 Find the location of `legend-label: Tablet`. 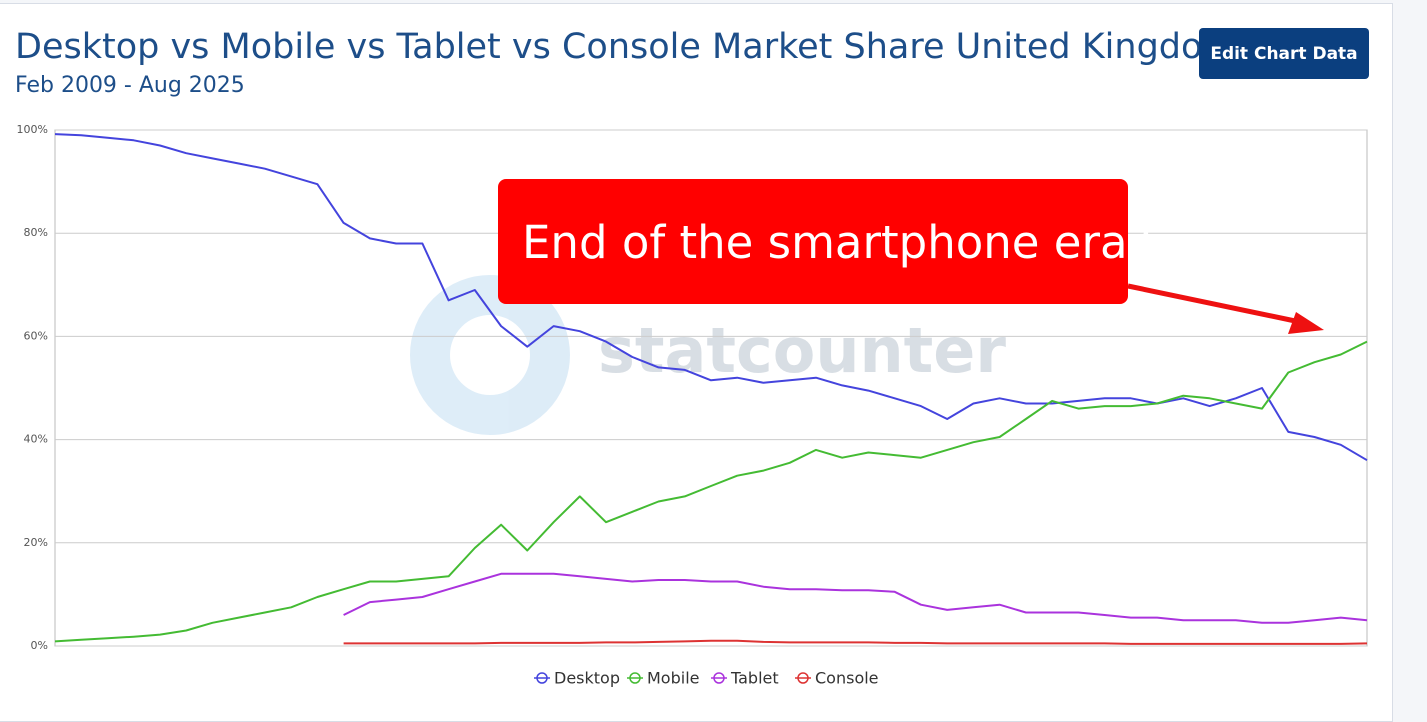

legend-label: Tablet is located at coordinates (754, 678).